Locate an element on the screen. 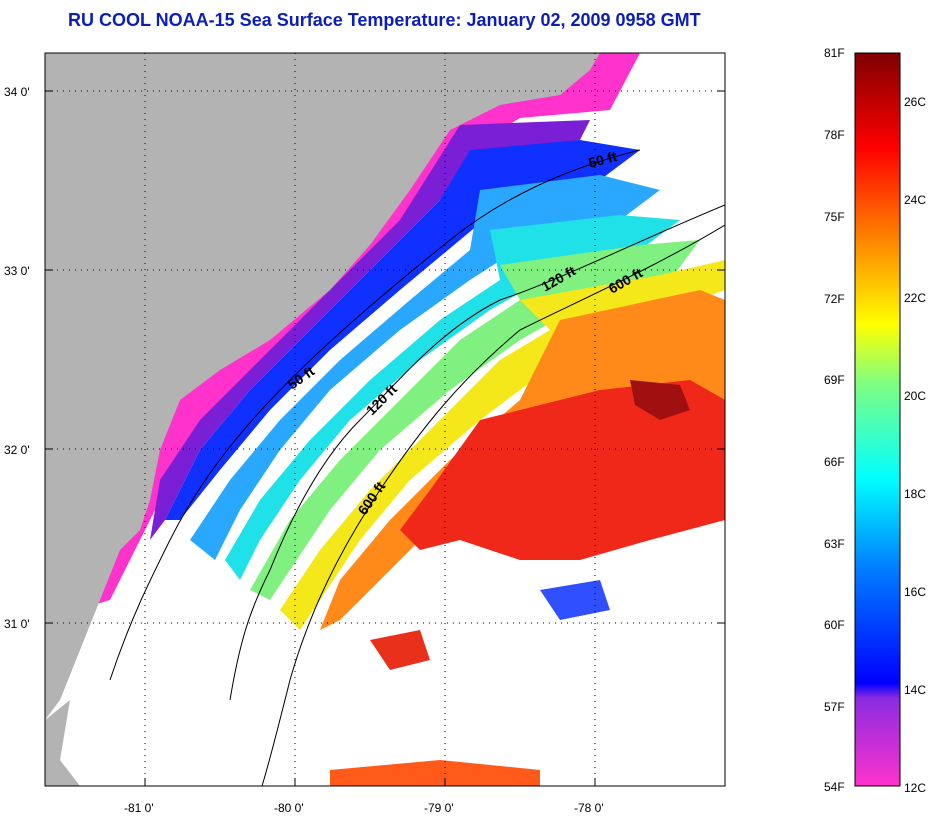 This screenshot has height=817, width=936. lon-label-81: -81 0' is located at coordinates (139, 808).